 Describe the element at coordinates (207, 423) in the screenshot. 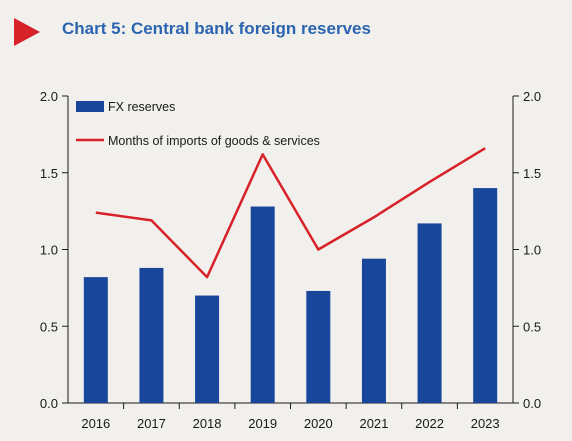

I see `x-tick-label: 2018` at that location.